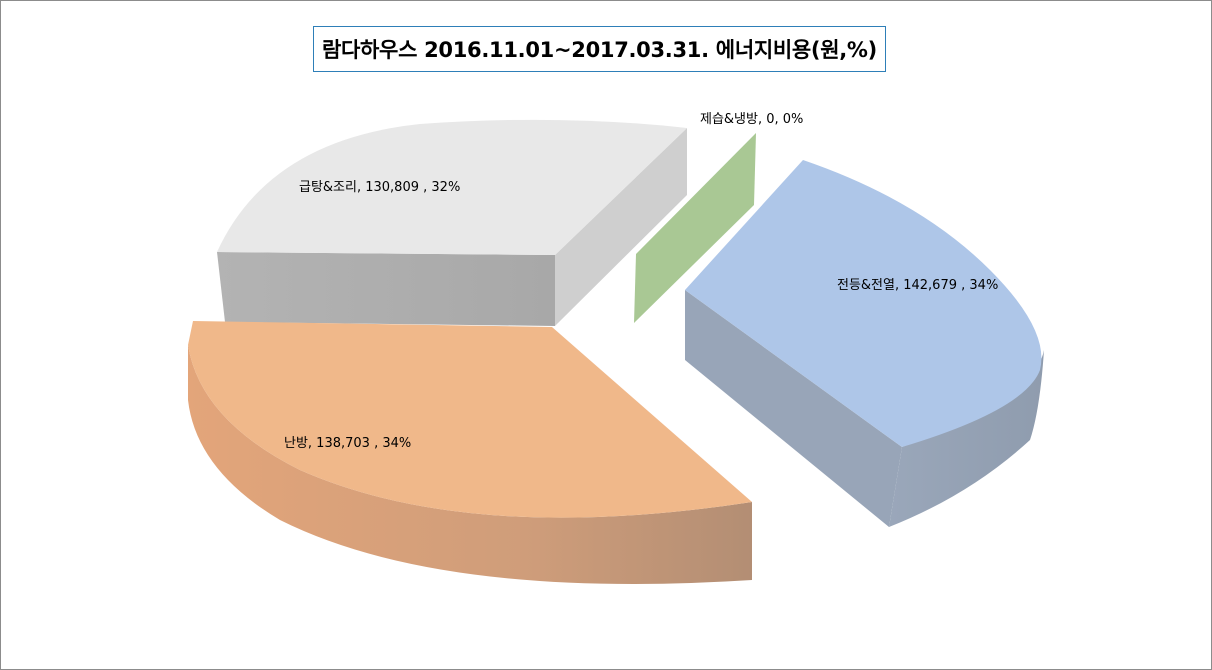 The width and height of the screenshot is (1212, 670). I want to click on slice-hotwater-top, so click(452, 187).